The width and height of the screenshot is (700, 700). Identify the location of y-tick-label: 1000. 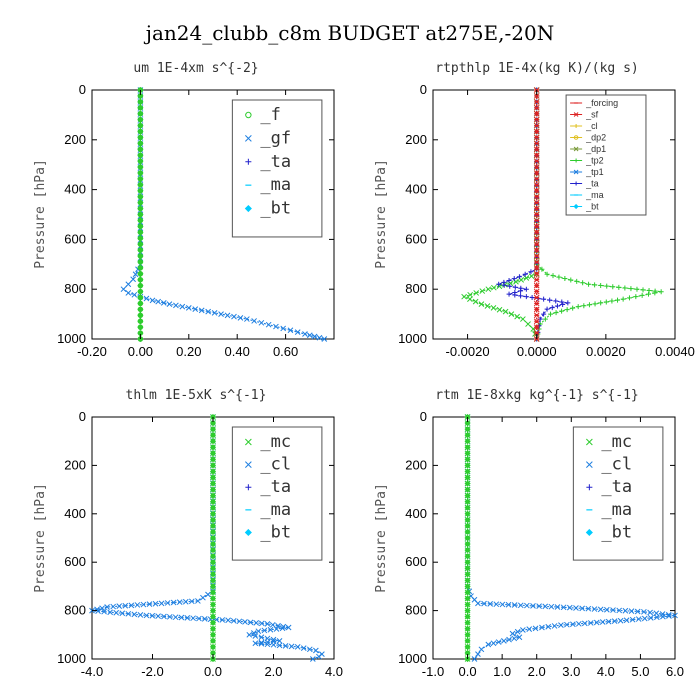
(71, 338).